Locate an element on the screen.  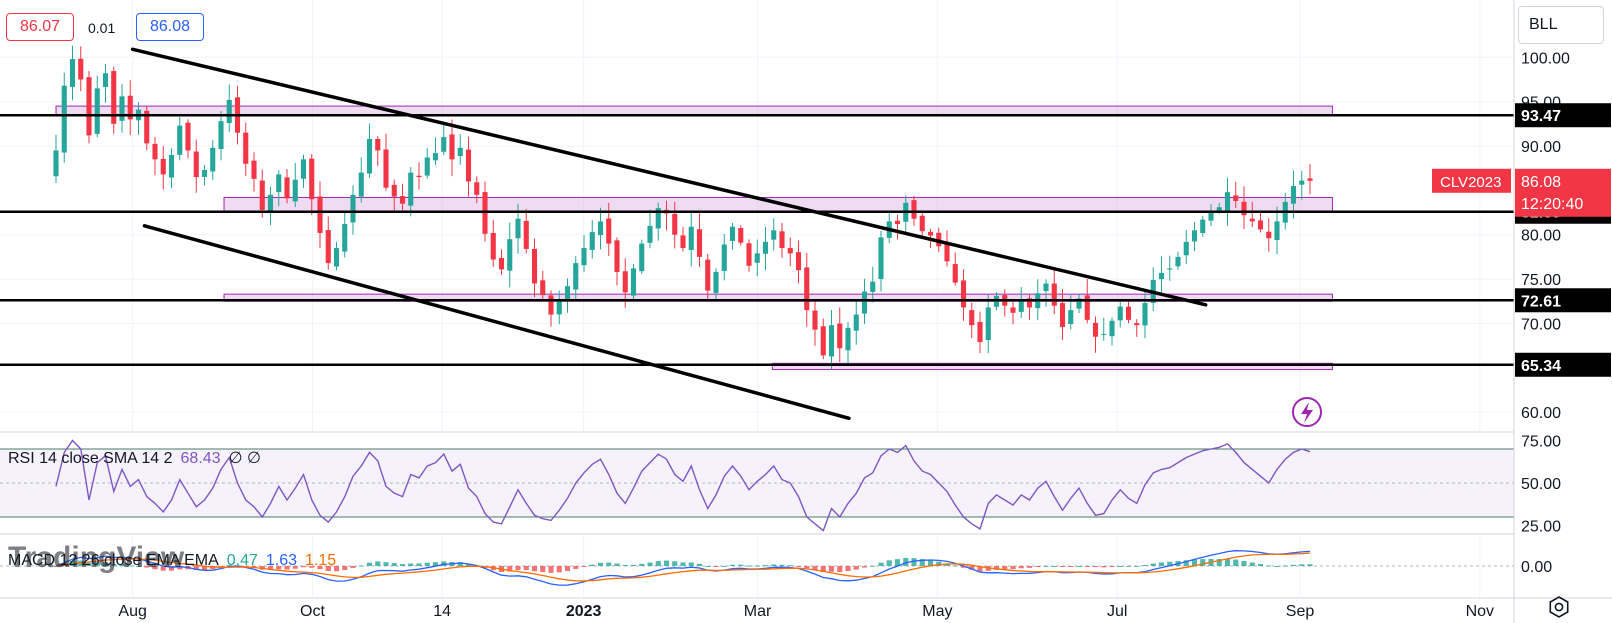
time-tick-label: May is located at coordinates (937, 611).